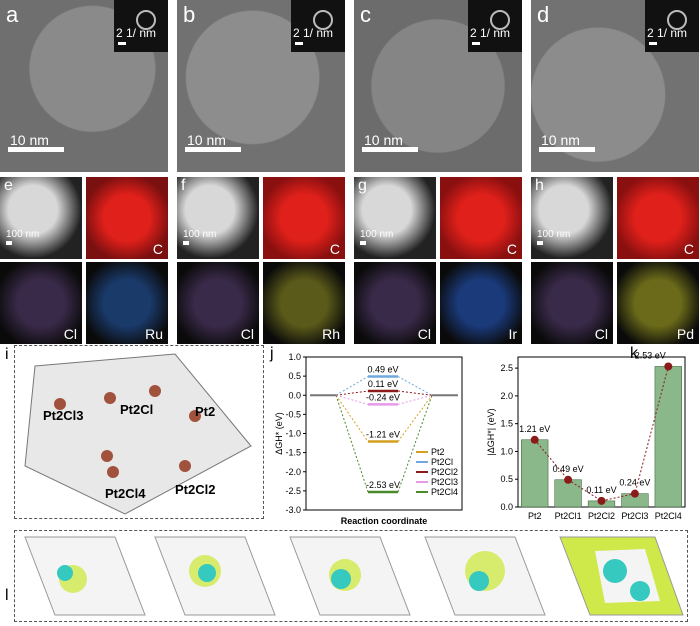 Image resolution: width=700 pixels, height=626 pixels. I want to click on element-label: Ir, so click(512, 334).